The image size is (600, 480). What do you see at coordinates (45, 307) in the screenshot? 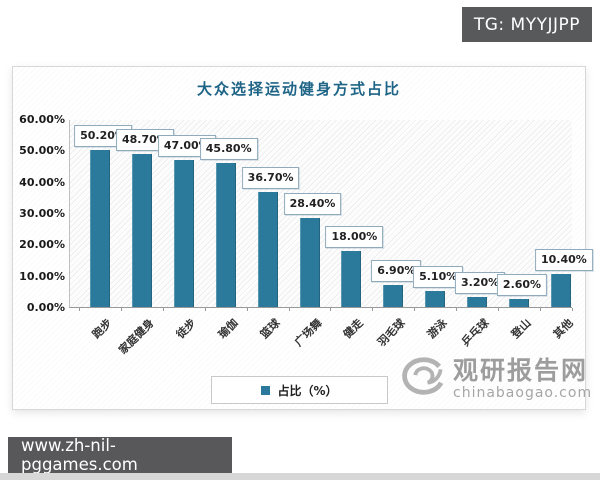
I see `y-axis-tick-label: 0.00%` at bounding box center [45, 307].